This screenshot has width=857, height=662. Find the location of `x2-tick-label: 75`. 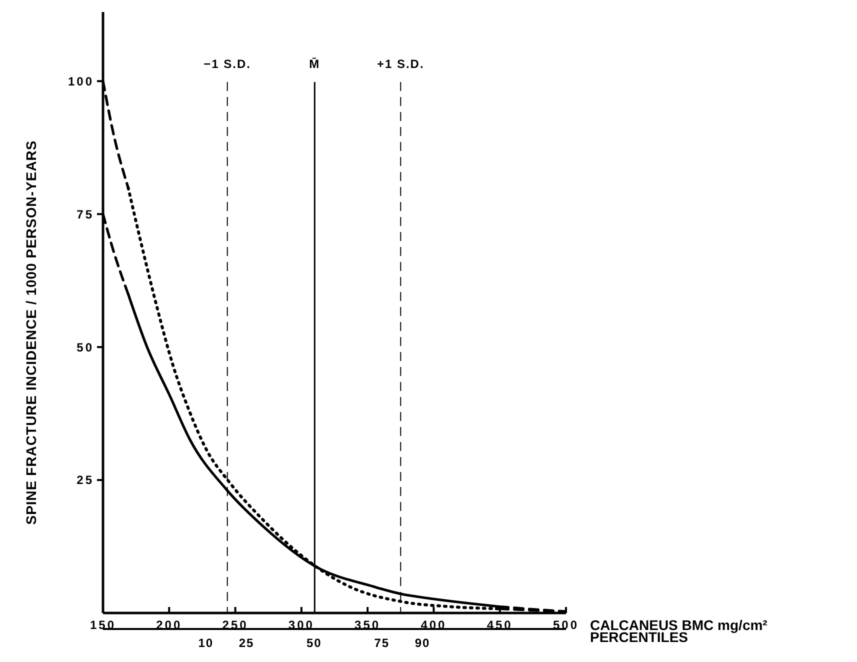

x2-tick-label: 75 is located at coordinates (382, 643).